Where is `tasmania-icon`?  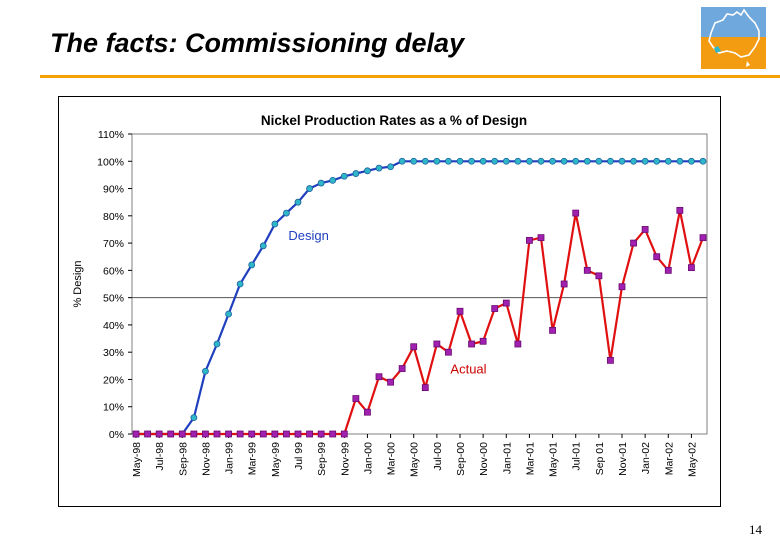
tasmania-icon is located at coordinates (748, 64).